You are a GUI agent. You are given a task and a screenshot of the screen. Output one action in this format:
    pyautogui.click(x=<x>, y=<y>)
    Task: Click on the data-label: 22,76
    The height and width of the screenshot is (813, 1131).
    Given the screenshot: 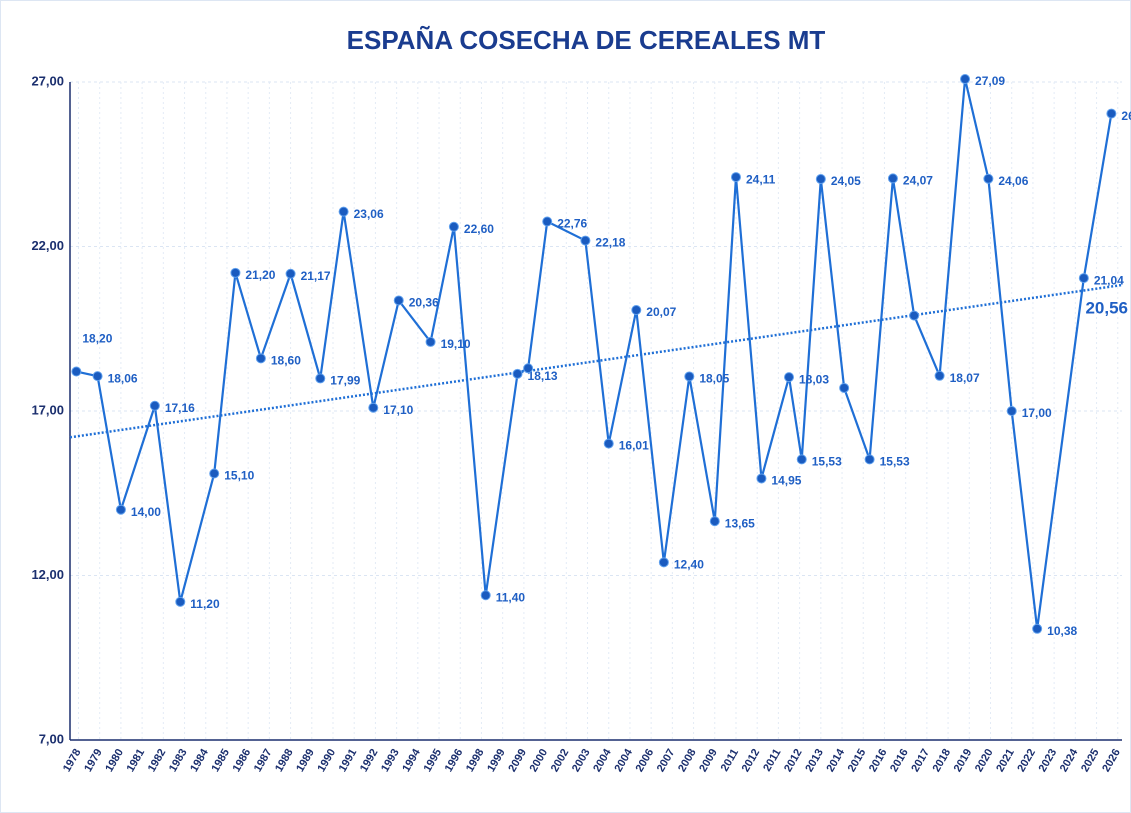 What is the action you would take?
    pyautogui.click(x=572, y=224)
    